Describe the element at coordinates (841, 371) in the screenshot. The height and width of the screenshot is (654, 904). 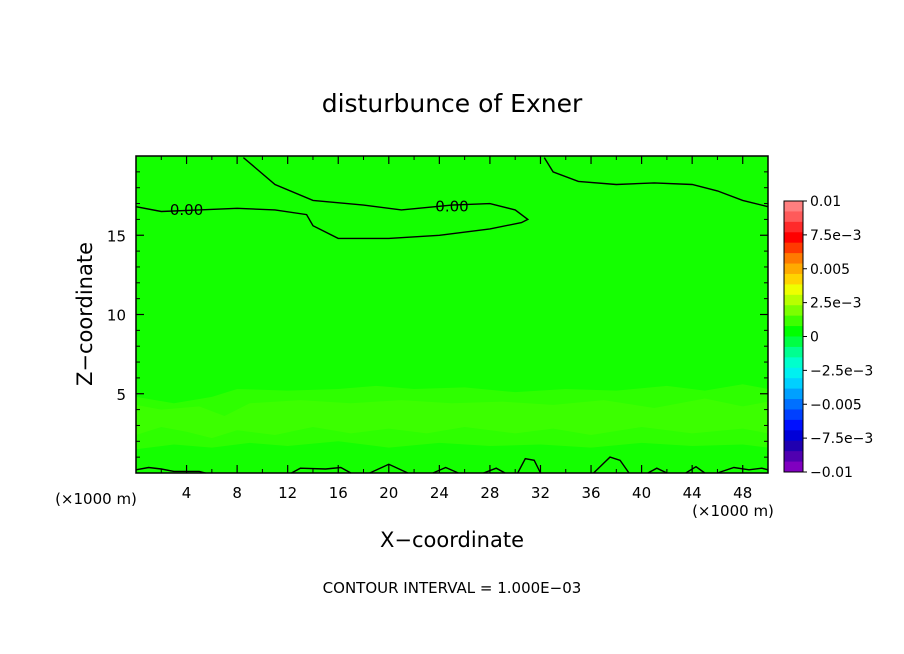
I see `colorbar-tick-label: −2.5e−3` at that location.